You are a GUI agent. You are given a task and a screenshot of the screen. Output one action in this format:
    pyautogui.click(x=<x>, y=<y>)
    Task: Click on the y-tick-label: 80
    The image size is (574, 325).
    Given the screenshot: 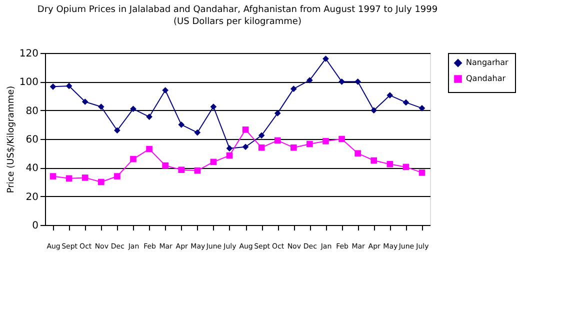 What is the action you would take?
    pyautogui.click(x=32, y=111)
    